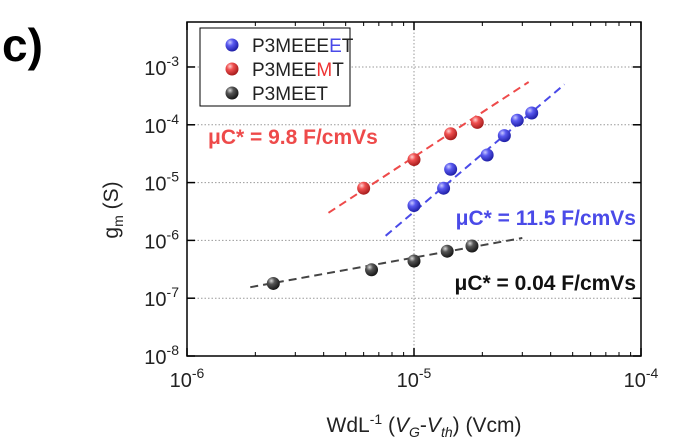 Image resolution: width=674 pixels, height=443 pixels. I want to click on y-tick-label-4: 10⁻⁴, so click(161, 124).